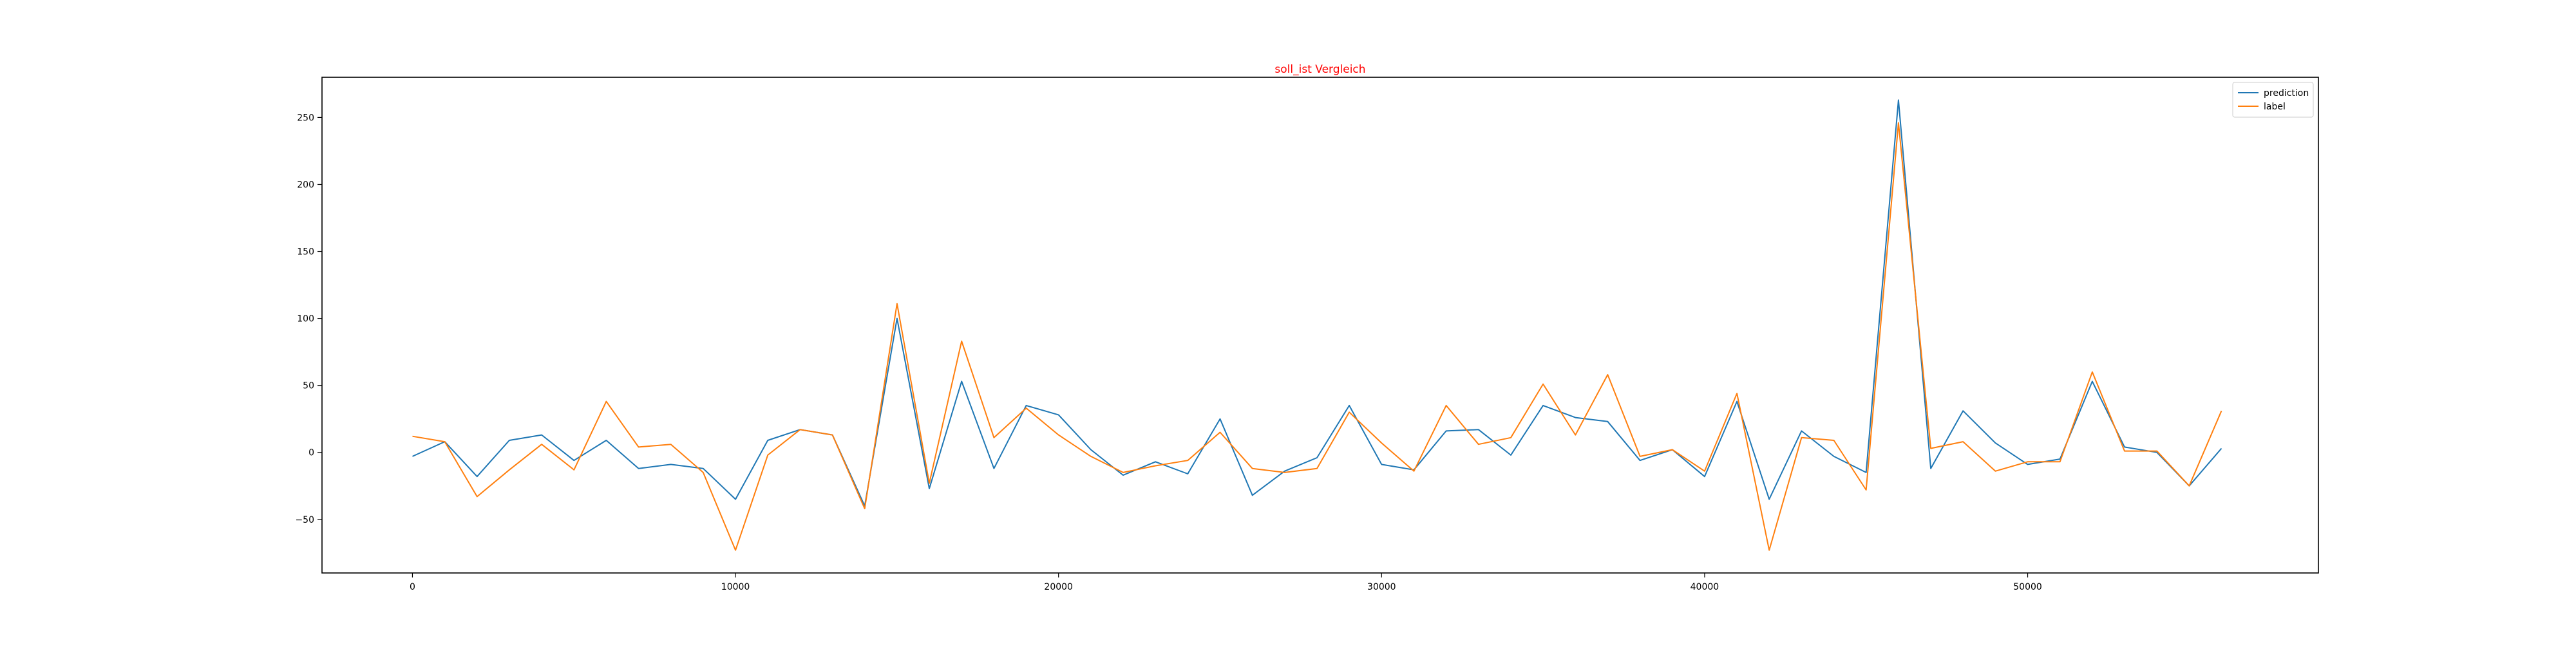  What do you see at coordinates (2286, 93) in the screenshot?
I see `legend-label-prediction: prediction` at bounding box center [2286, 93].